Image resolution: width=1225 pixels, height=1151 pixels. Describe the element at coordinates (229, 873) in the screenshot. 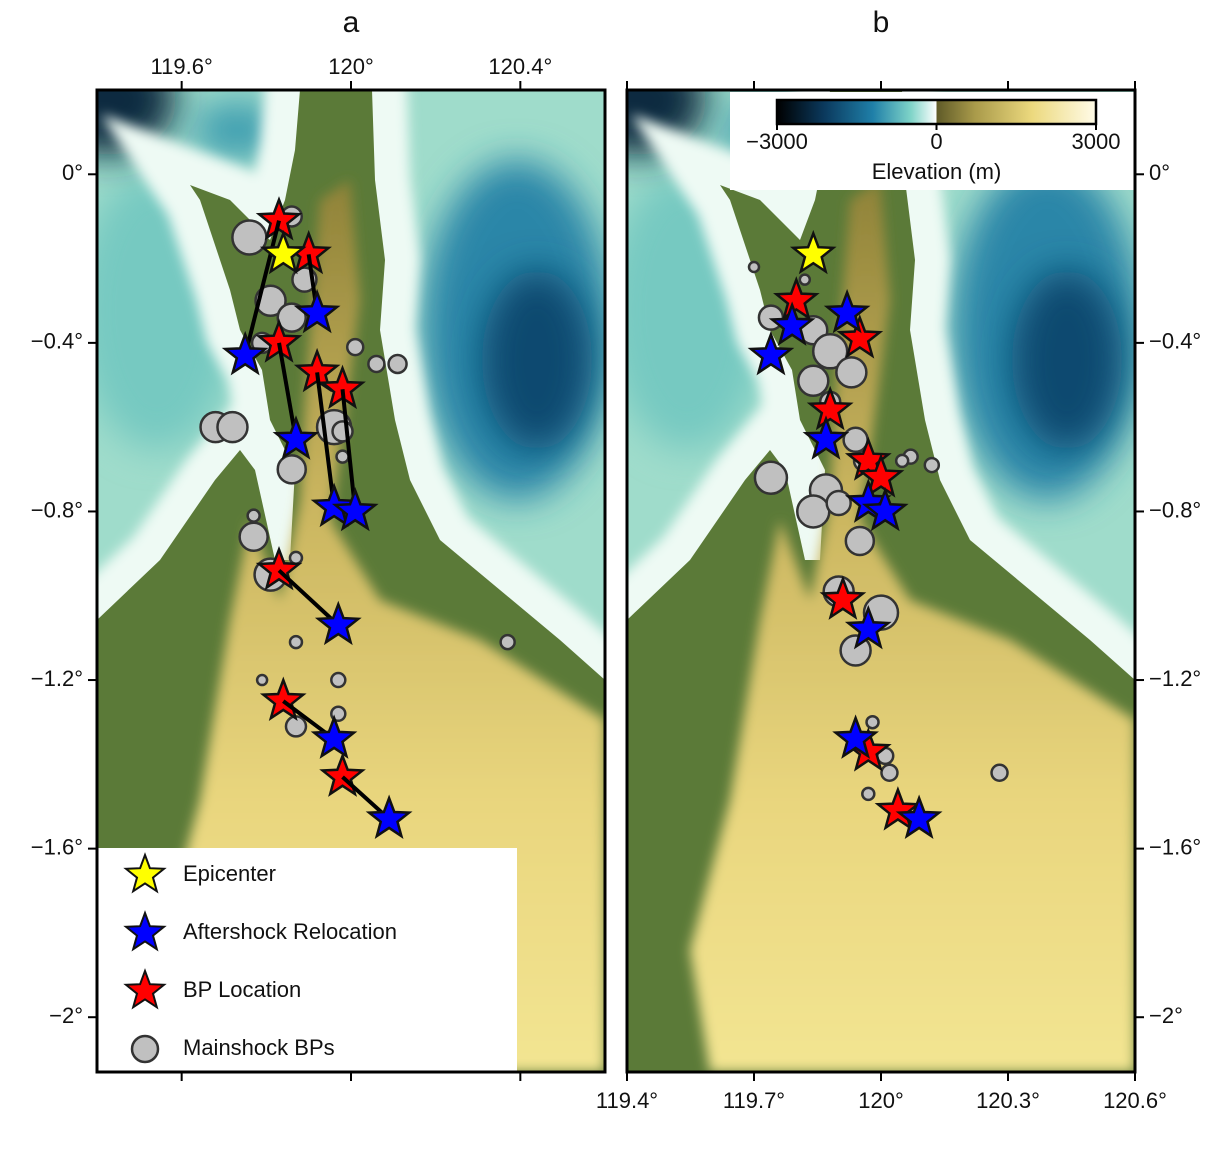

I see `legend-label: Epicenter` at that location.